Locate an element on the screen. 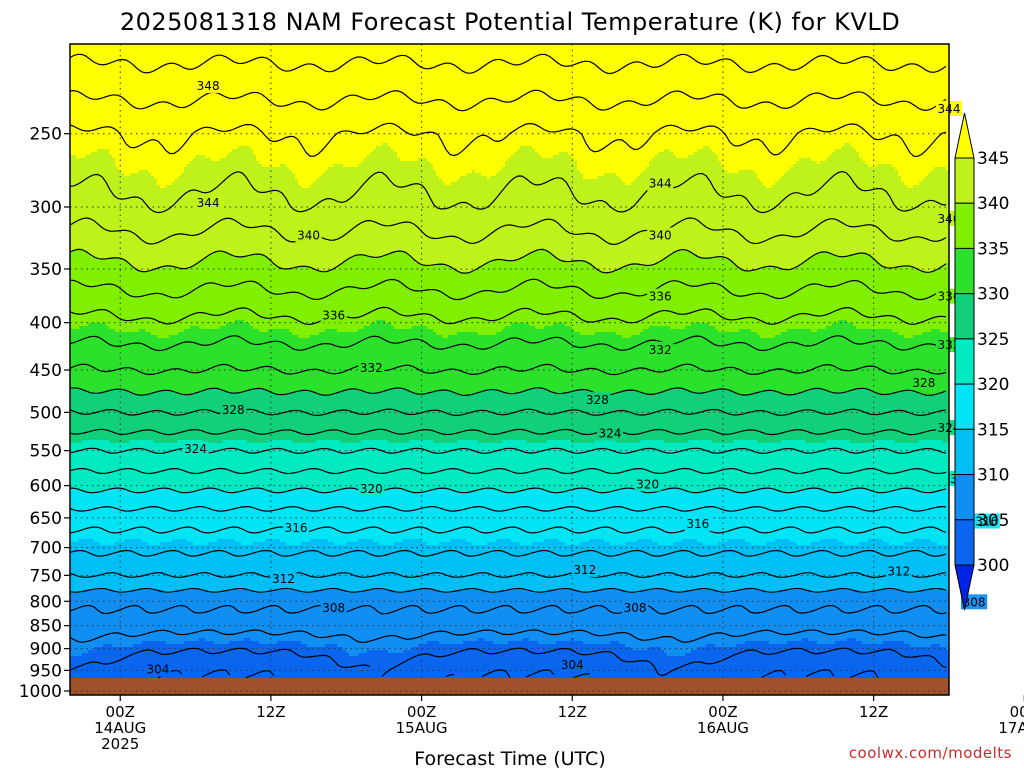 The width and height of the screenshot is (1024, 768). contour-label: 348 is located at coordinates (208, 85).